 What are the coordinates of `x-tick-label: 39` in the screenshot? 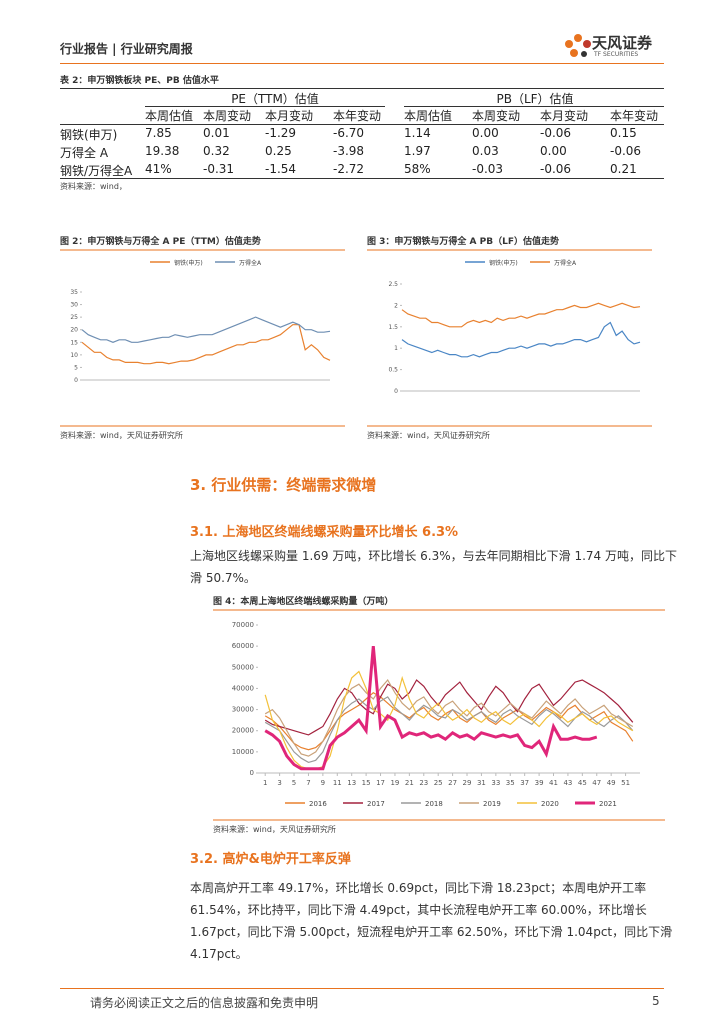 It's located at (539, 783).